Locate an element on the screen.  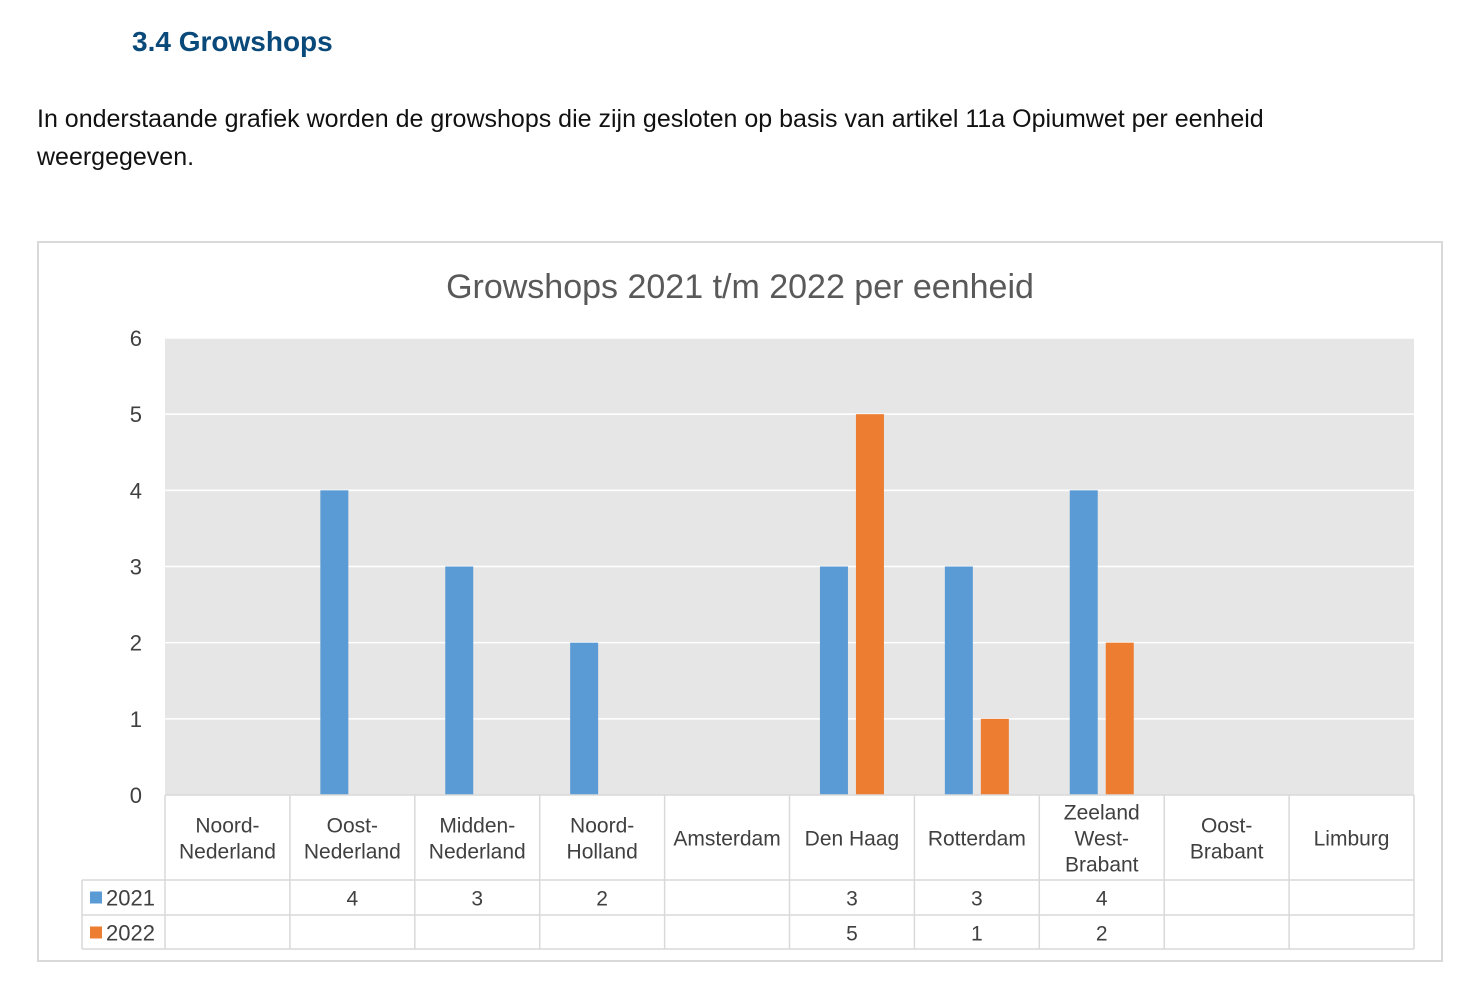
category-label: Midden- is located at coordinates (477, 826).